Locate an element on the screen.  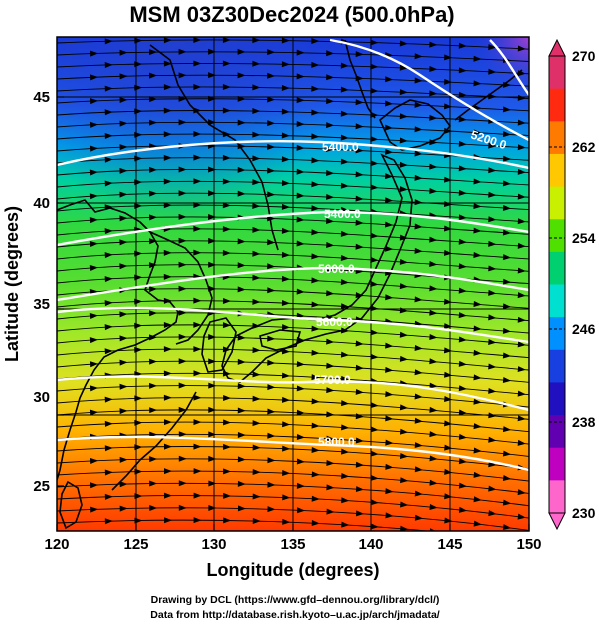
coastline-taiwan is located at coordinates (71, 505).